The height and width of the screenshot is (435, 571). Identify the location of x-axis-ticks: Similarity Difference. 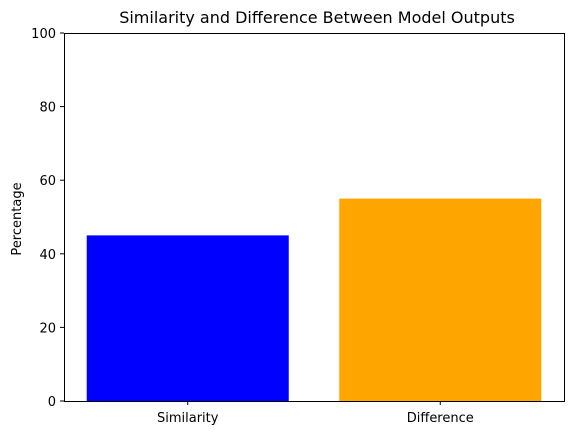
(315, 413).